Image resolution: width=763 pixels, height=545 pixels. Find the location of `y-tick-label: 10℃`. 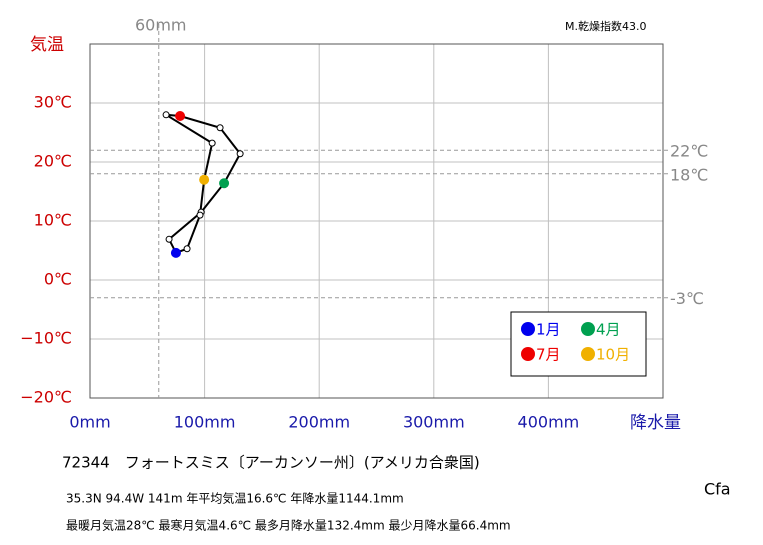

y-tick-label: 10℃ is located at coordinates (53, 220).